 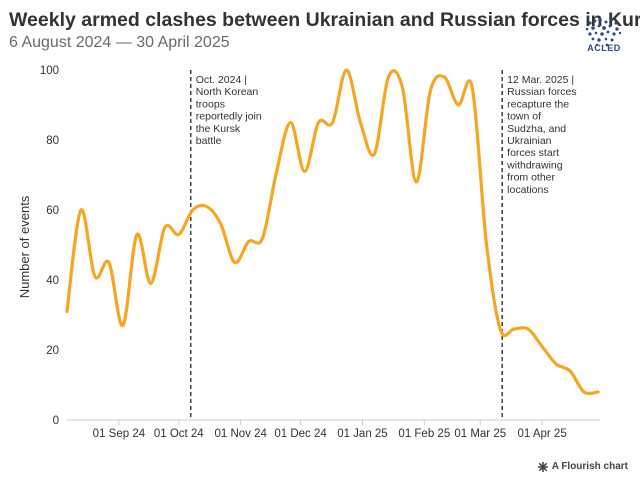 What do you see at coordinates (480, 434) in the screenshot?
I see `x-tick-label: 01 Mar 25` at bounding box center [480, 434].